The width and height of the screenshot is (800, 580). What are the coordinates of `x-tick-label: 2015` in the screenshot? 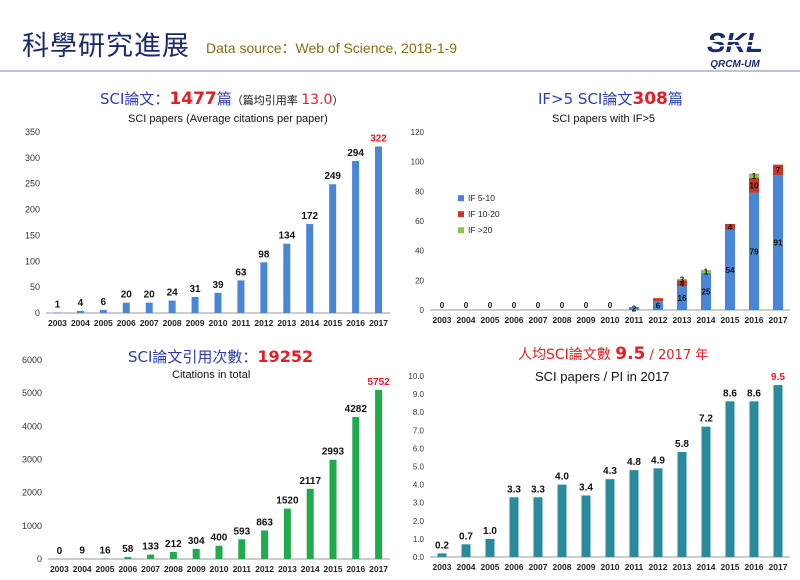 It's located at (333, 569).